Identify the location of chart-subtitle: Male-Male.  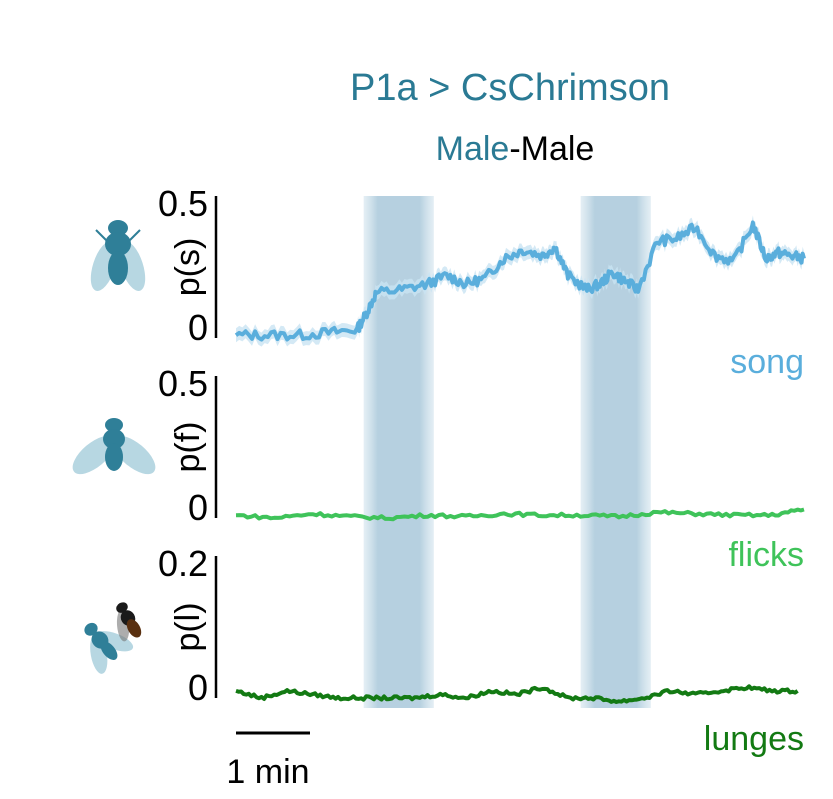
(515, 149).